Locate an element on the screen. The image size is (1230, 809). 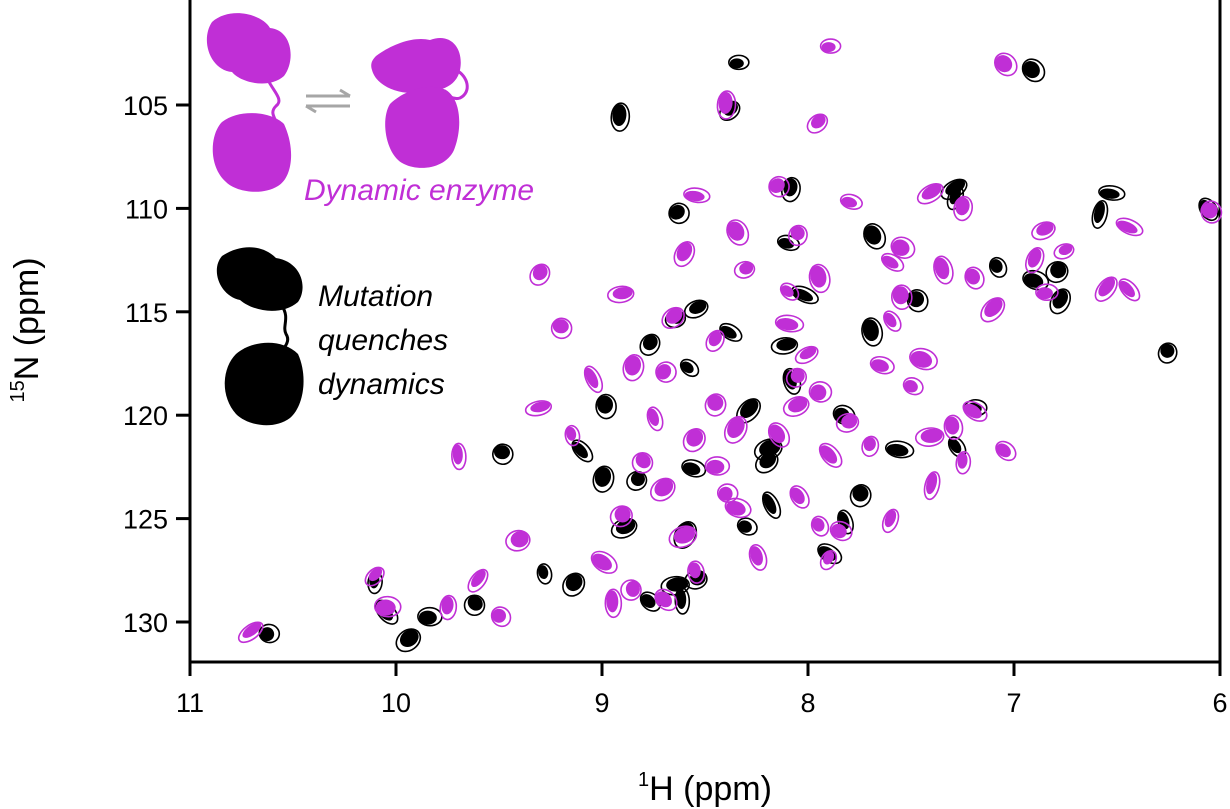
dynamic-enzyme-icon is located at coordinates (337, 102).